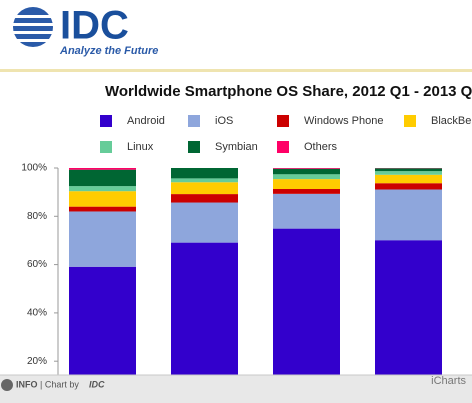 The width and height of the screenshot is (472, 403). I want to click on legend-label: Android, so click(146, 121).